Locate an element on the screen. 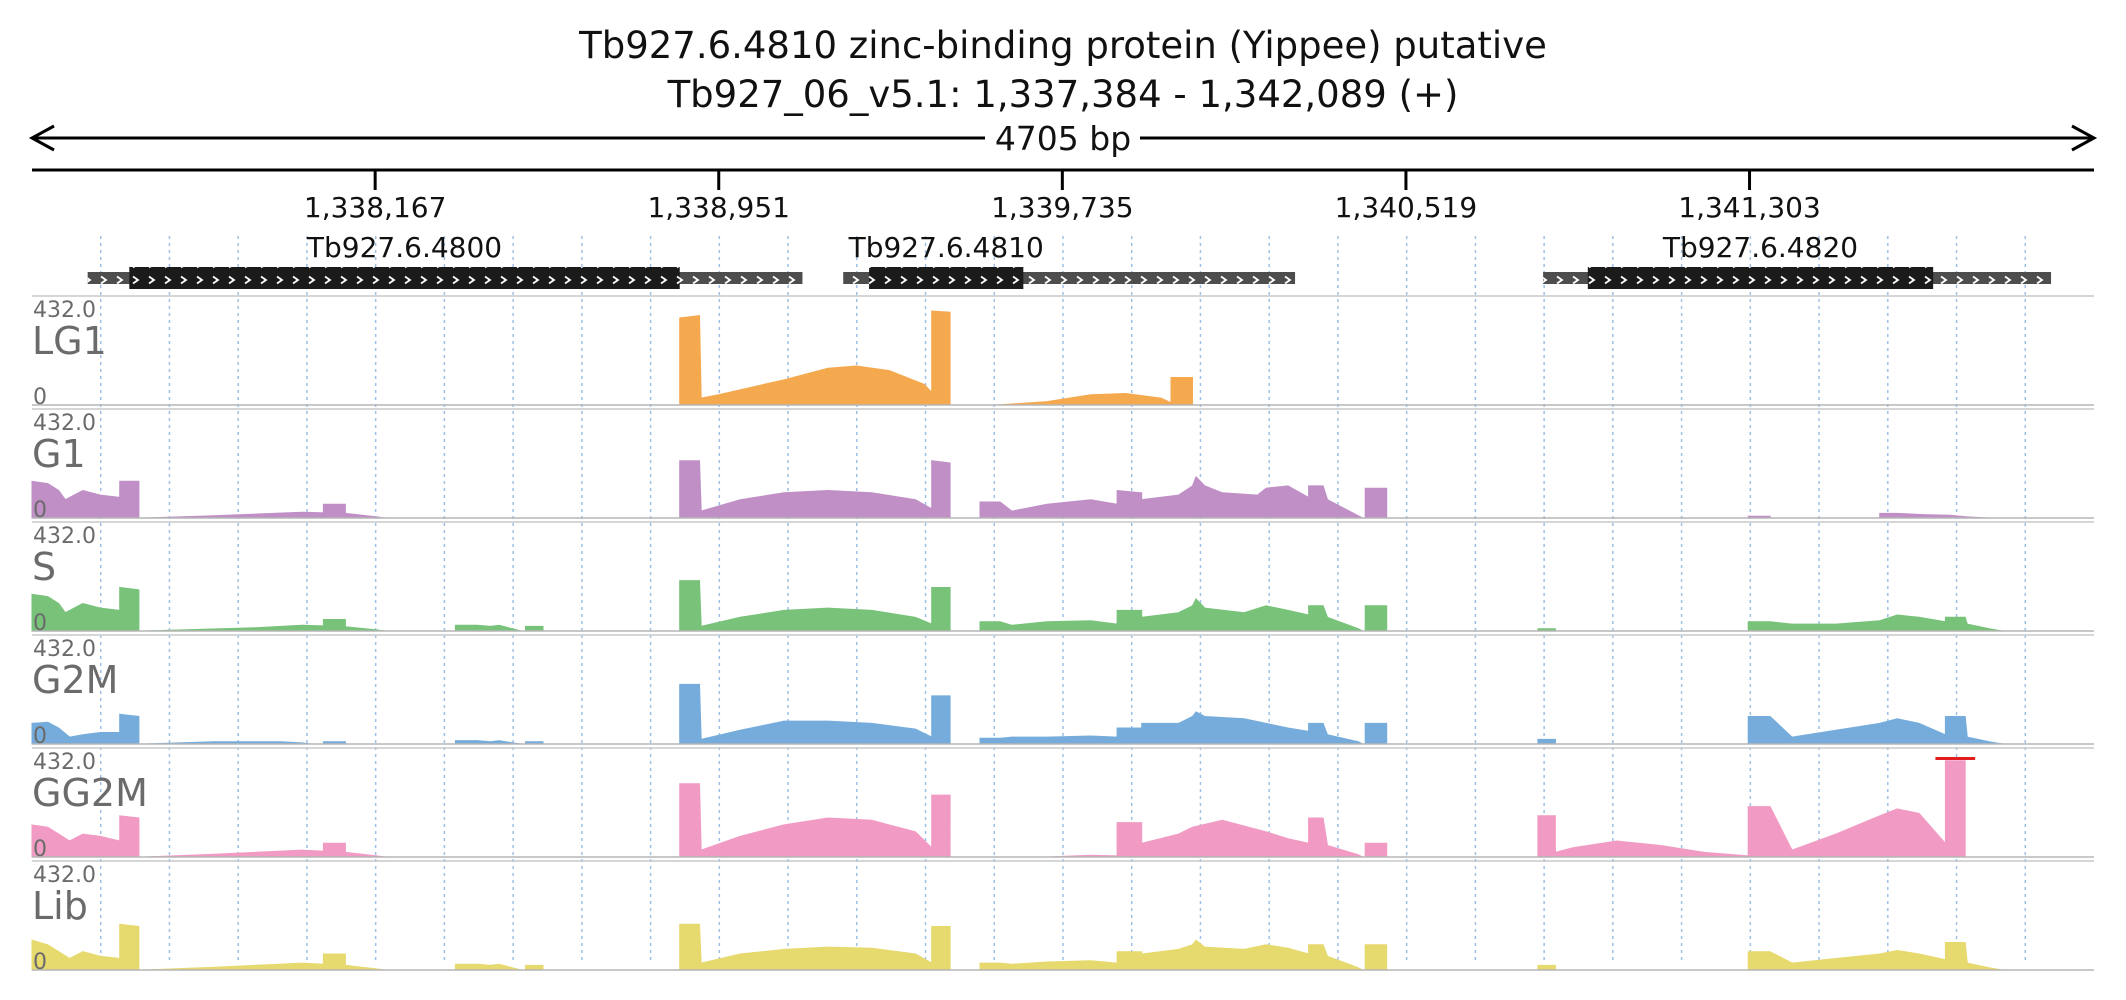 This screenshot has height=1000, width=2126. gene-label: Tb927.6.4820 is located at coordinates (1760, 247).